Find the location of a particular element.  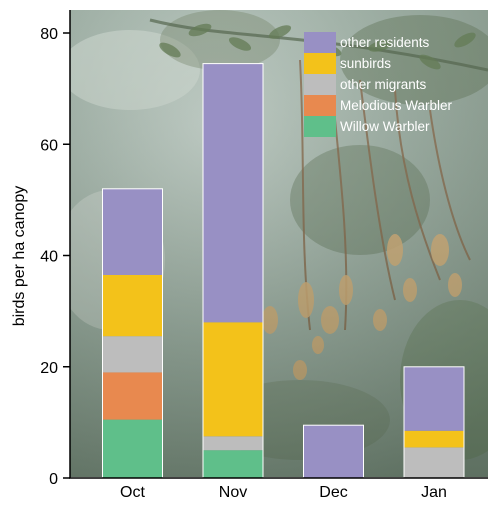

legend-label-sunbirds: sunbirds is located at coordinates (365, 63).